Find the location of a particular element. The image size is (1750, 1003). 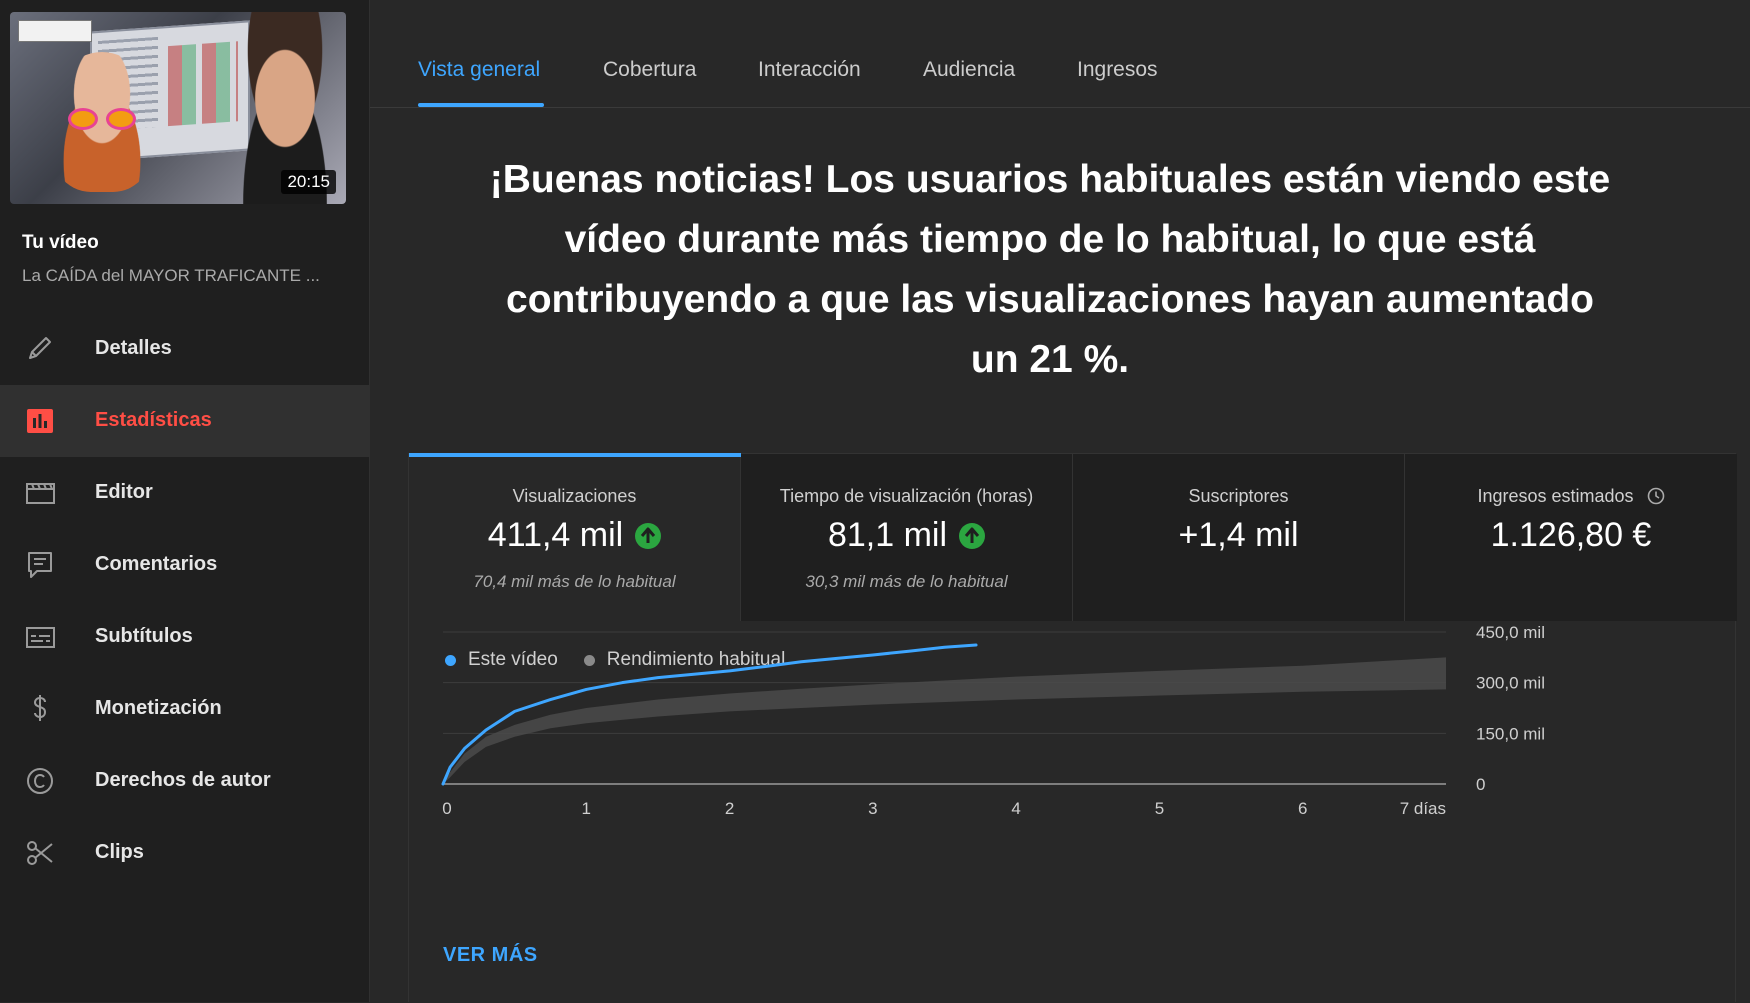

sidebar-nav: Detalles Estadísticas Editor Comentari is located at coordinates (184, 601).